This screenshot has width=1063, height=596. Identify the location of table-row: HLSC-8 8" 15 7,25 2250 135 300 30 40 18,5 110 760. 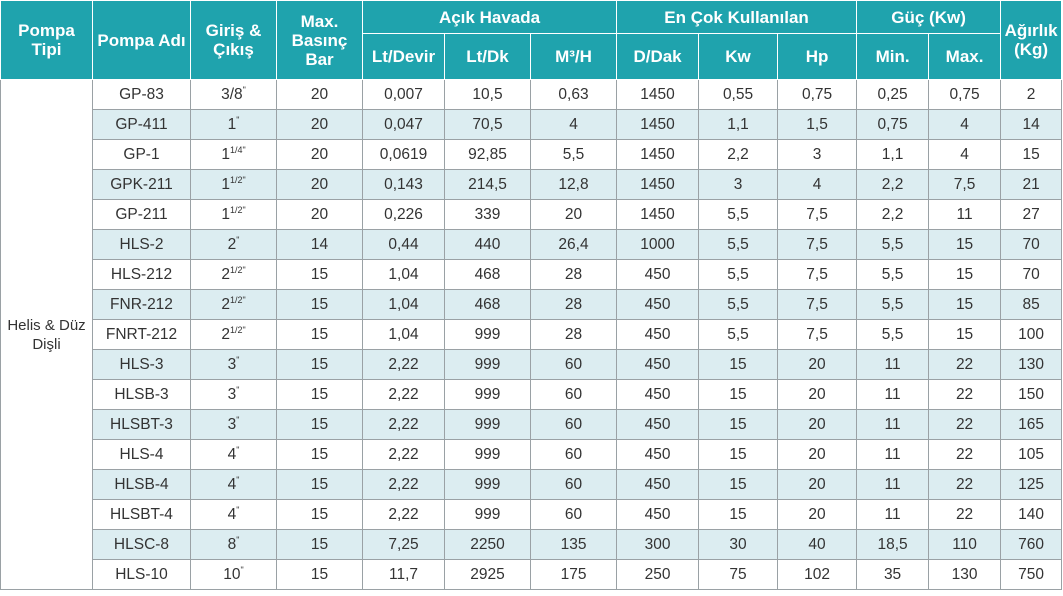
(532, 544).